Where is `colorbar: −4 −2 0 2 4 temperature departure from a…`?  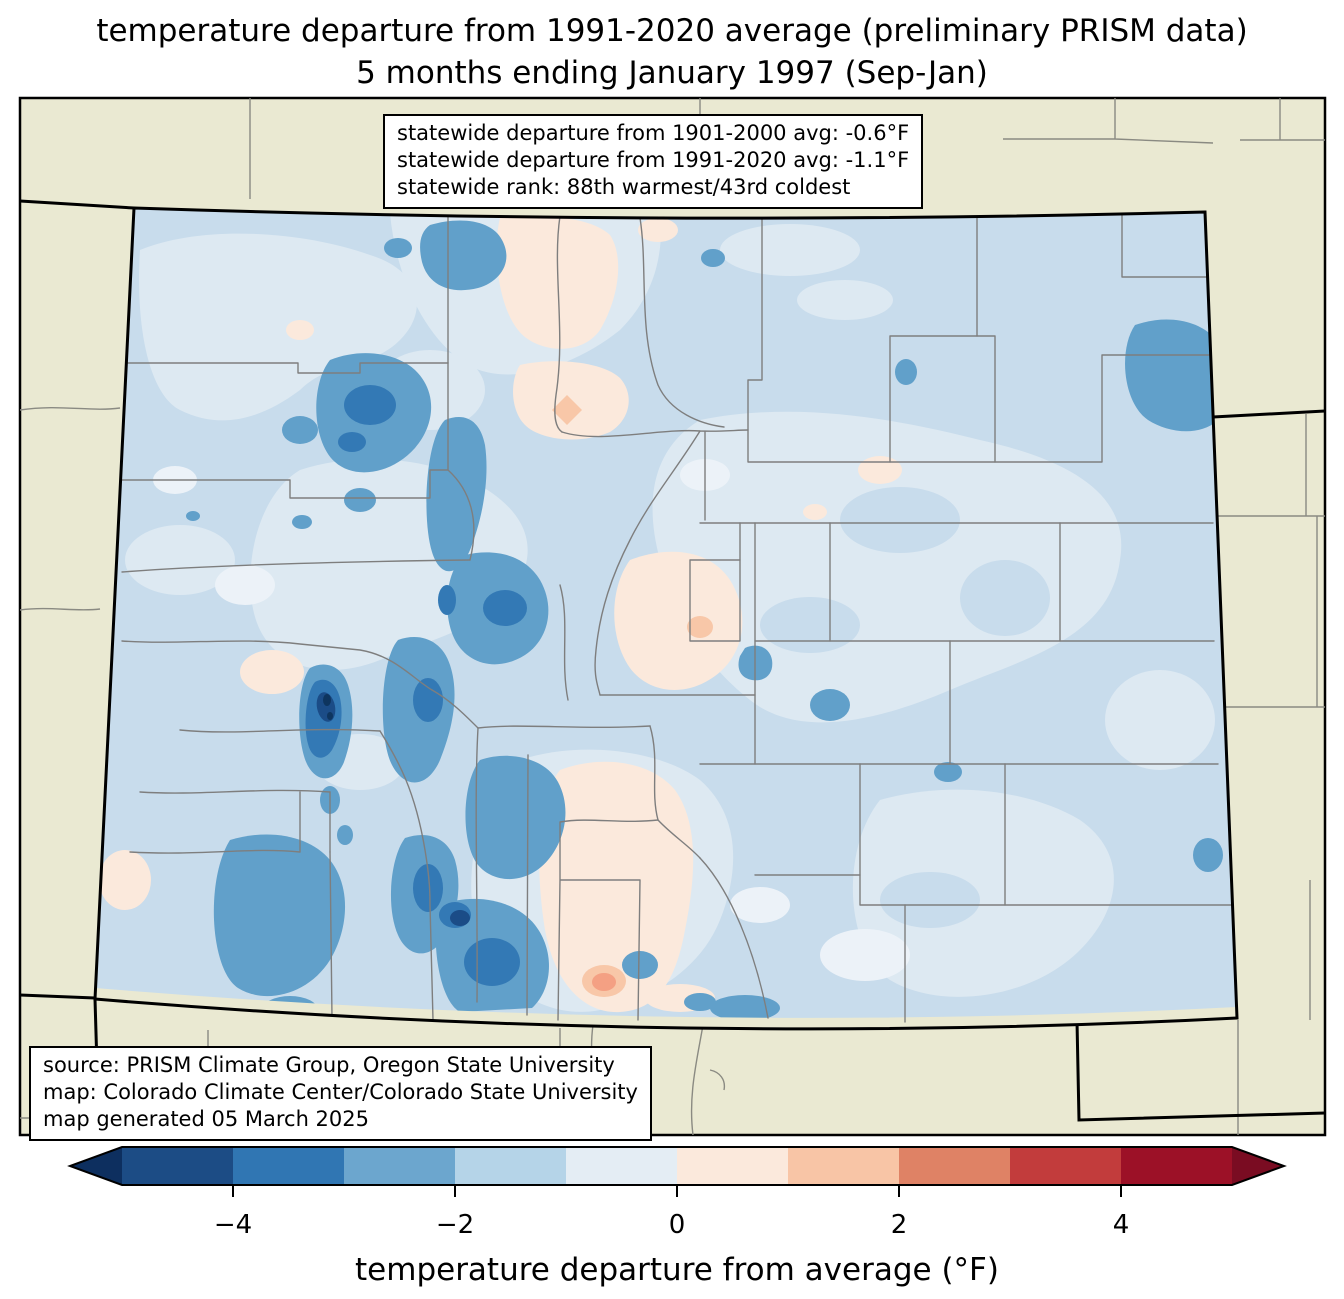 colorbar: −4 −2 0 2 4 temperature departure from a… is located at coordinates (677, 1217).